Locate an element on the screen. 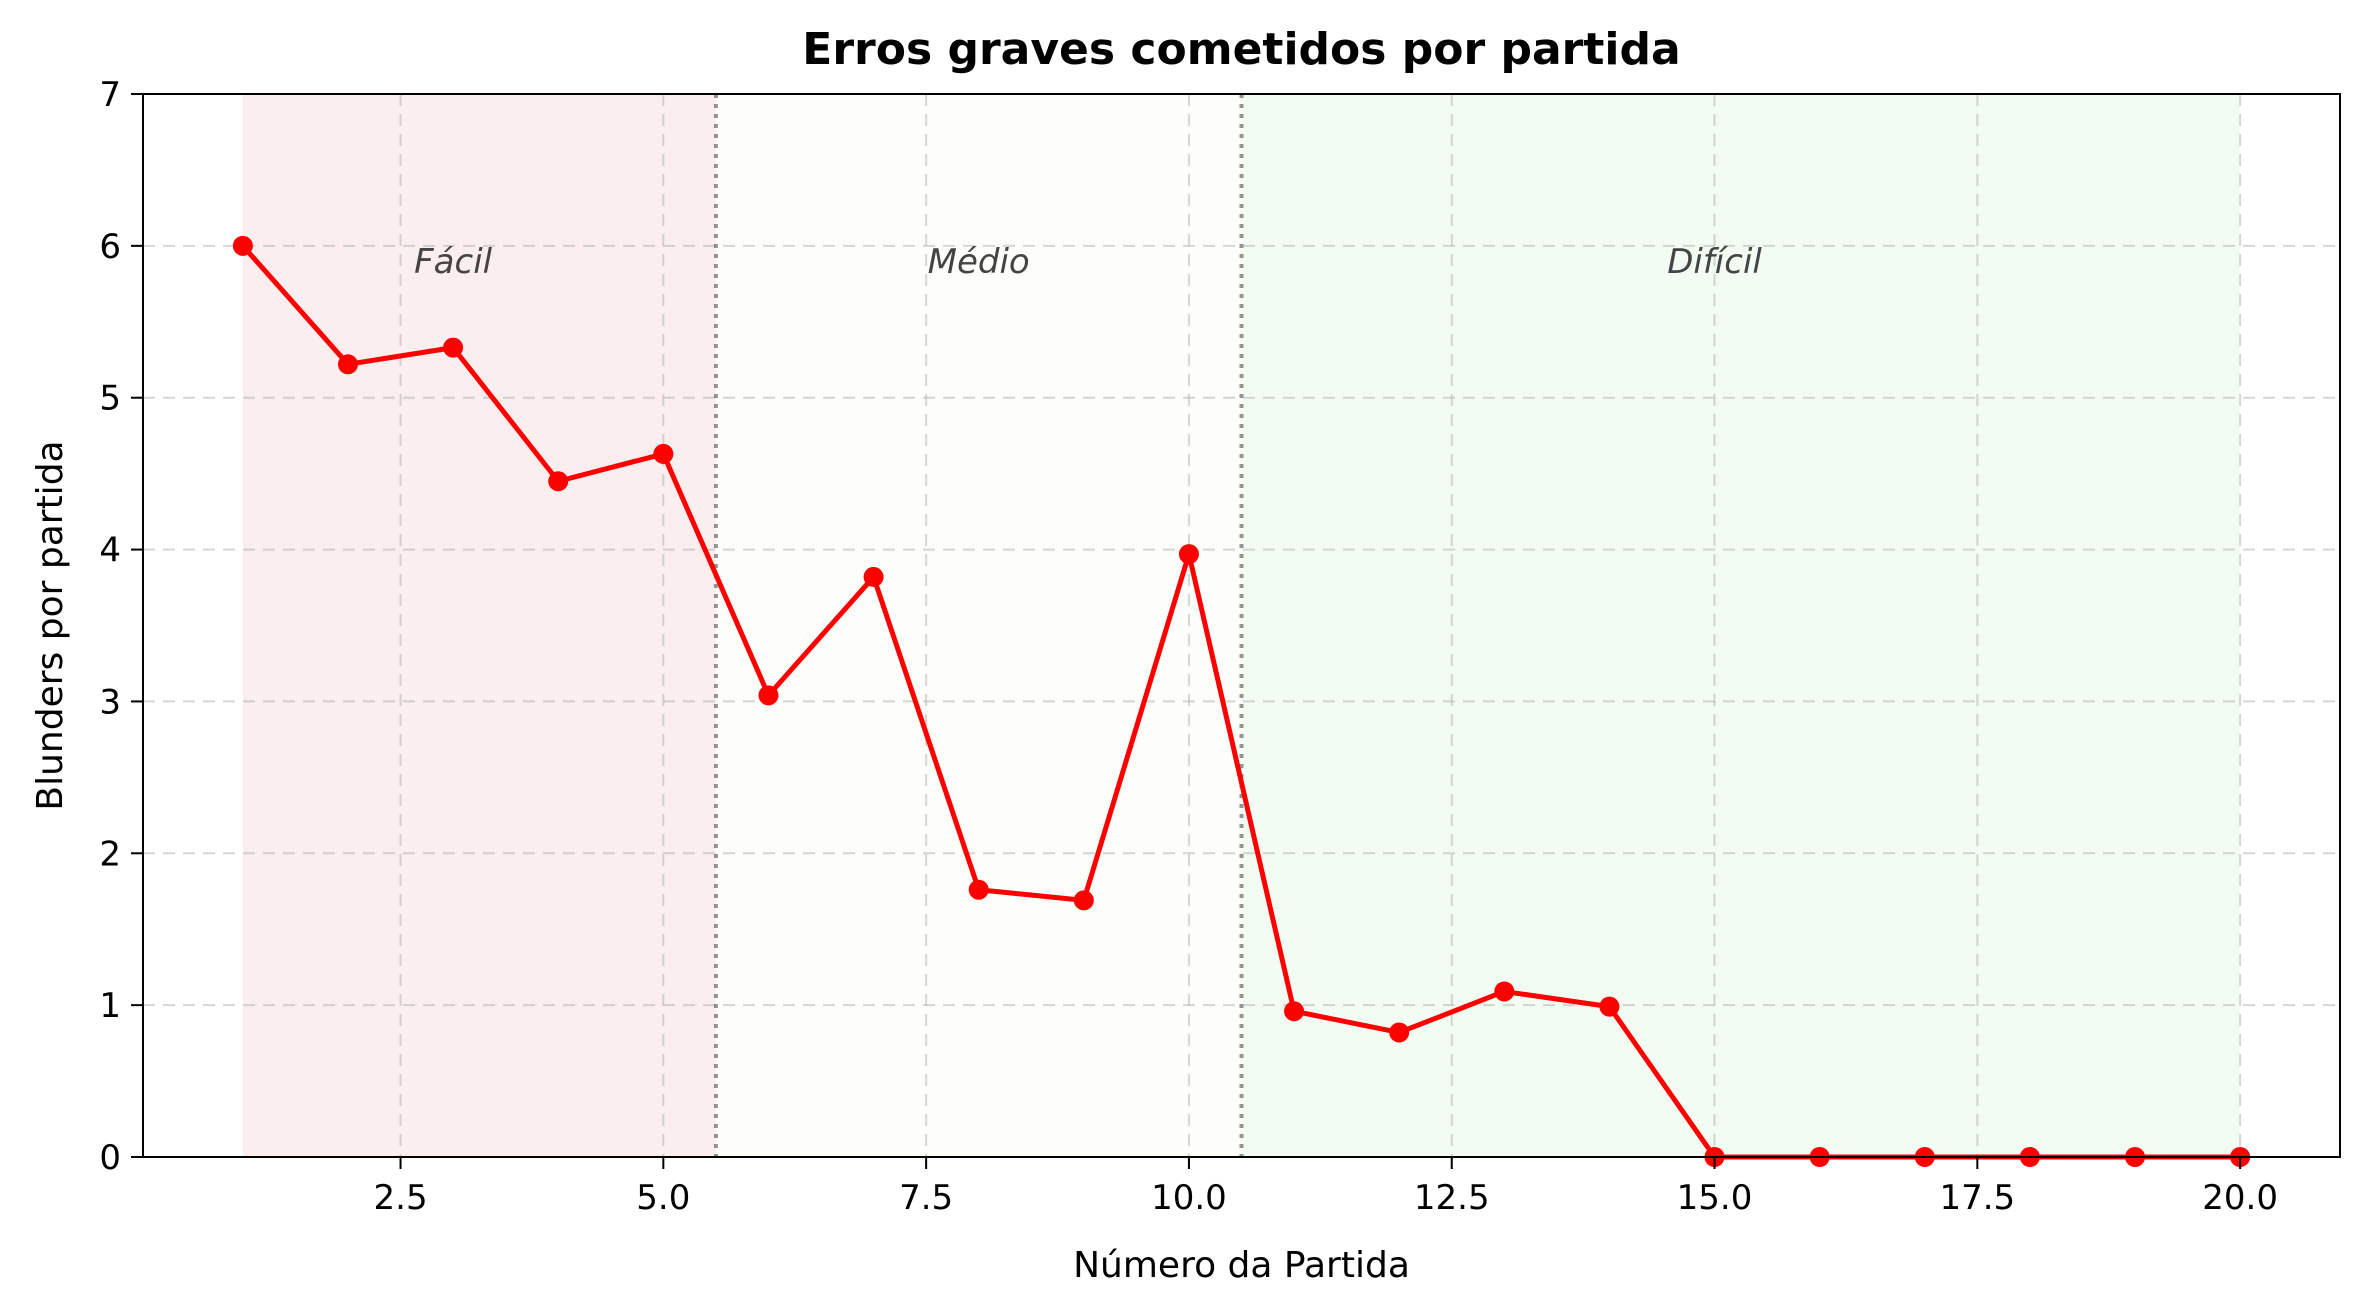 The width and height of the screenshot is (2370, 1316). x-tick-label-5: 15.0 is located at coordinates (1715, 1198).